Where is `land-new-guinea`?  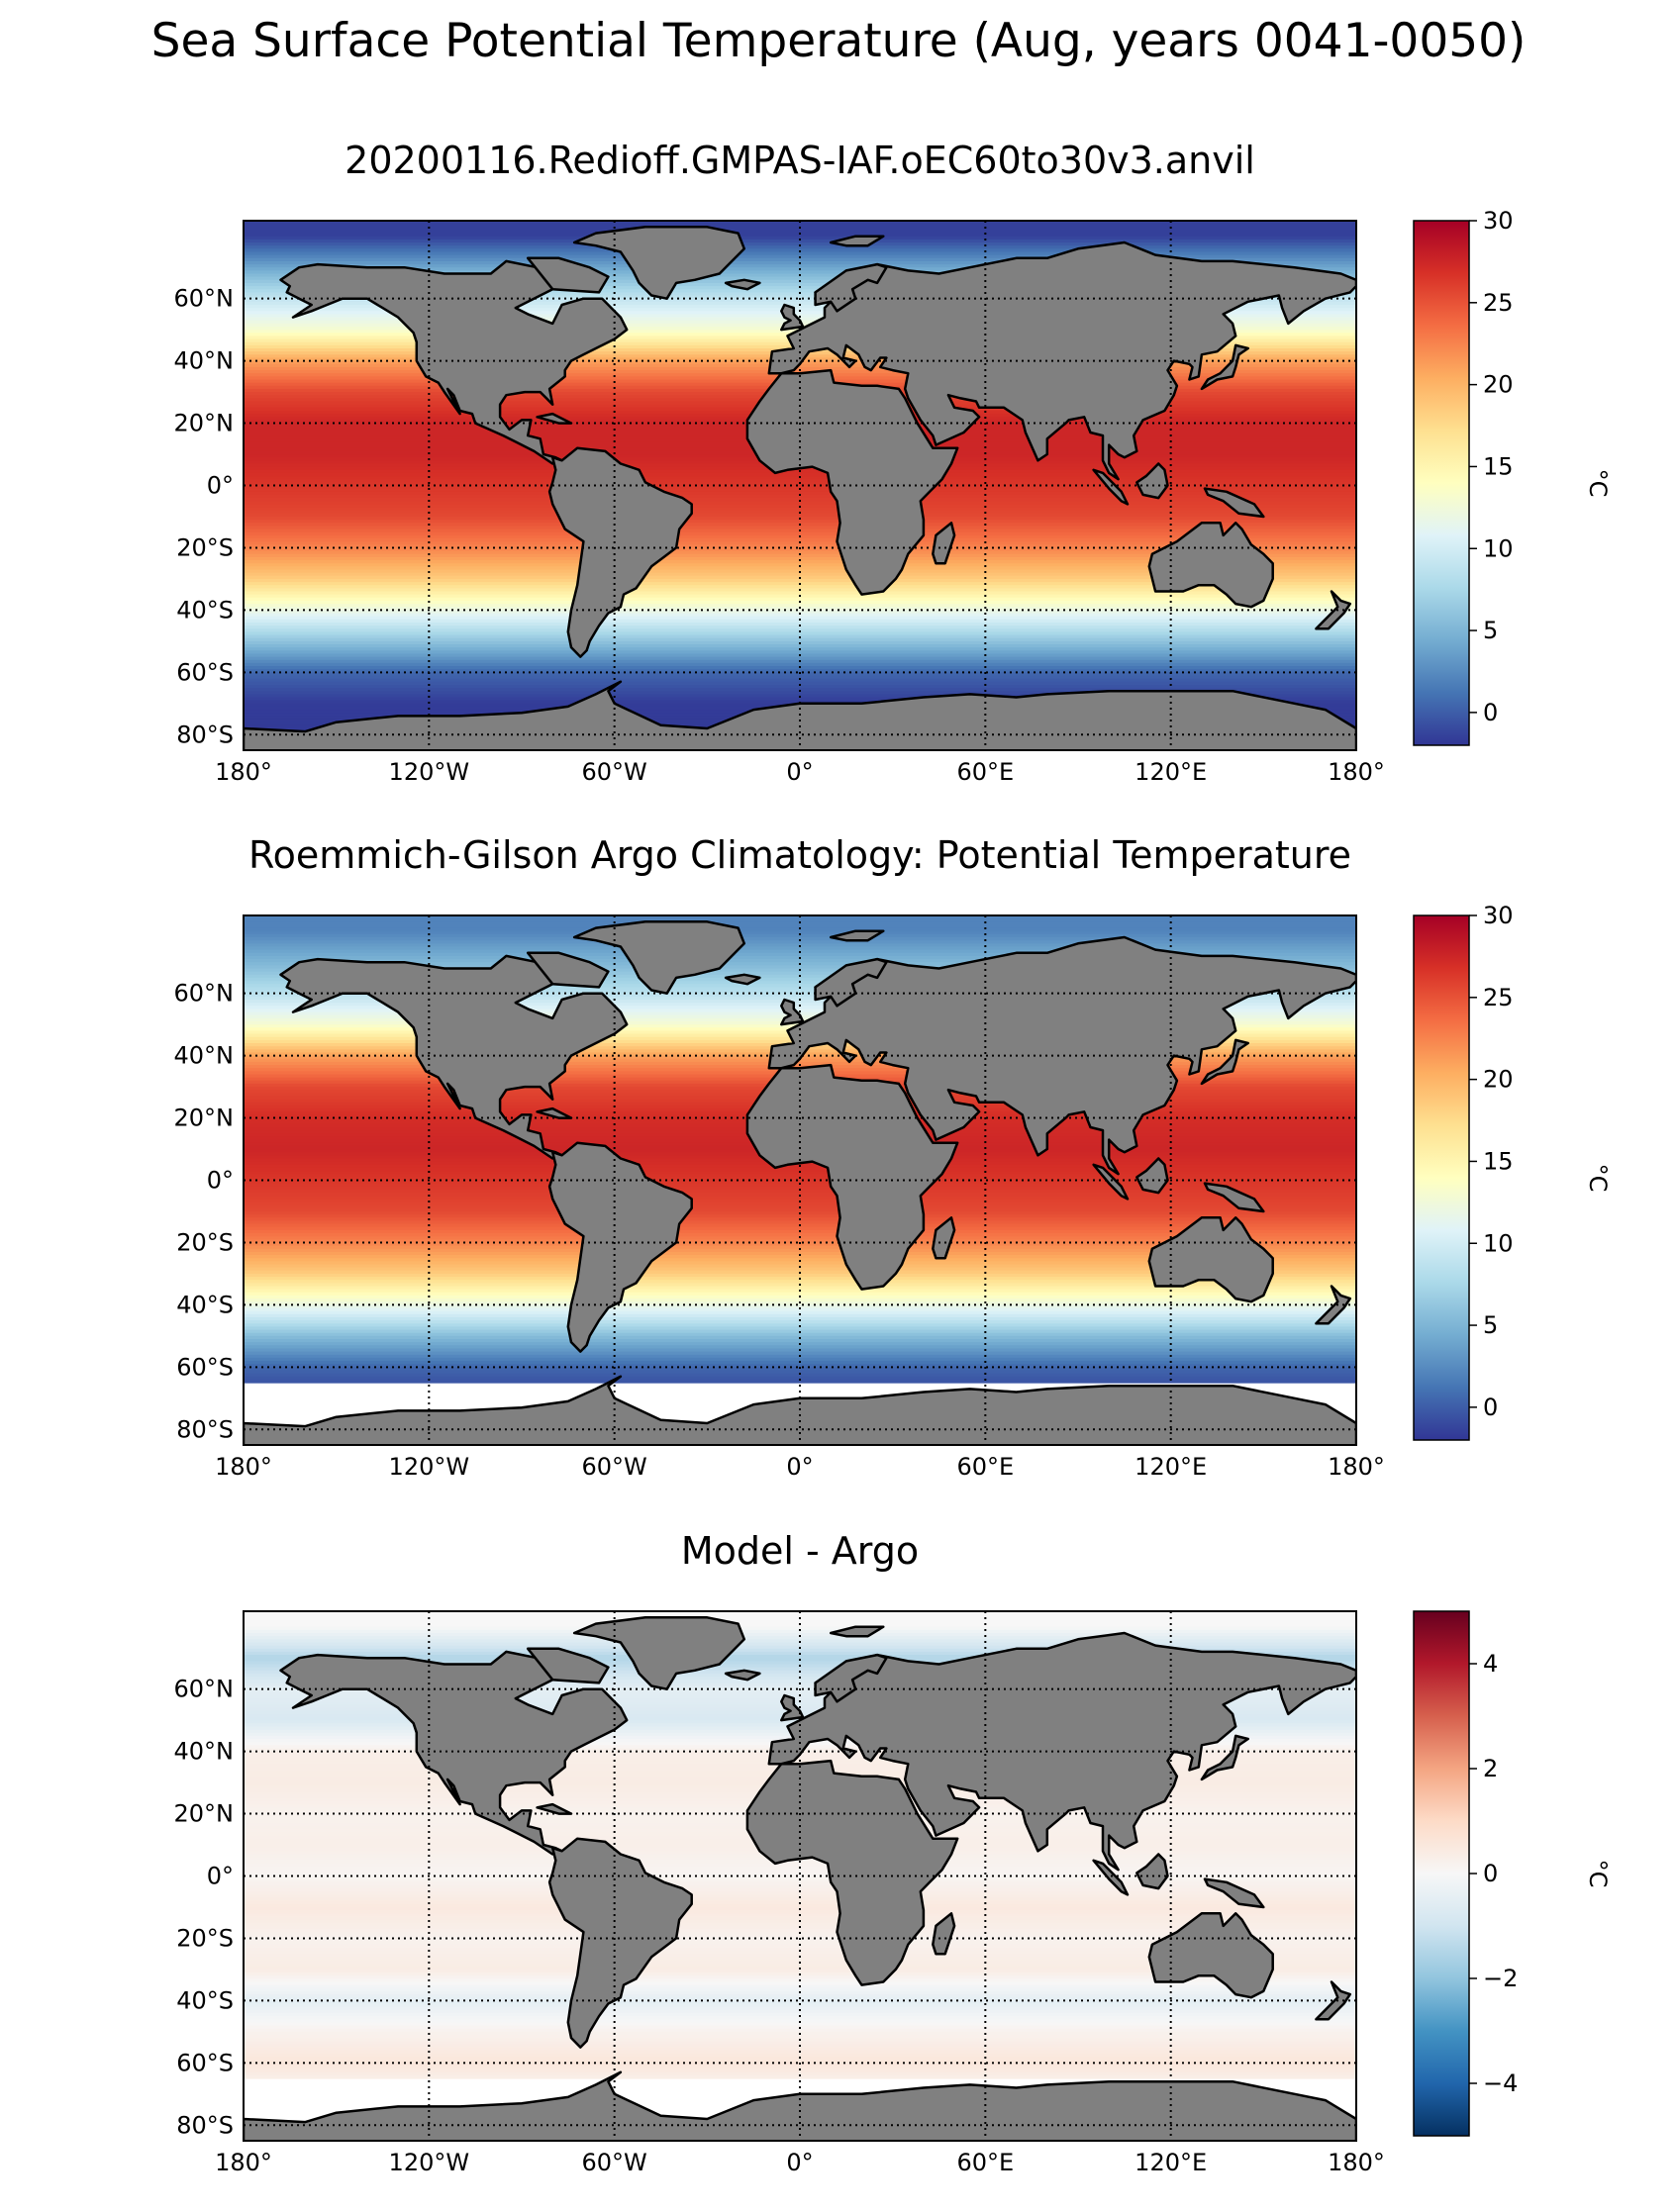
land-new-guinea is located at coordinates (1234, 1893).